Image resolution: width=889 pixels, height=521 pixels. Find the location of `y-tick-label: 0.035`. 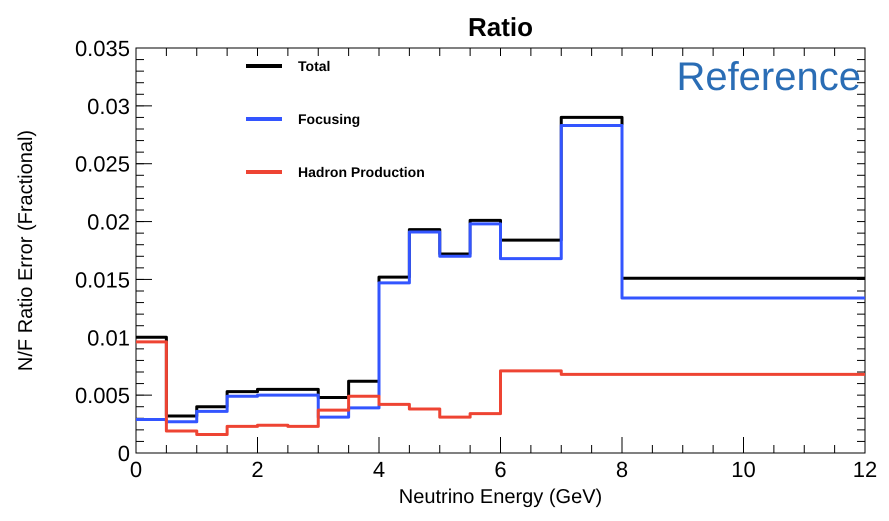

y-tick-label: 0.035 is located at coordinates (102, 48).